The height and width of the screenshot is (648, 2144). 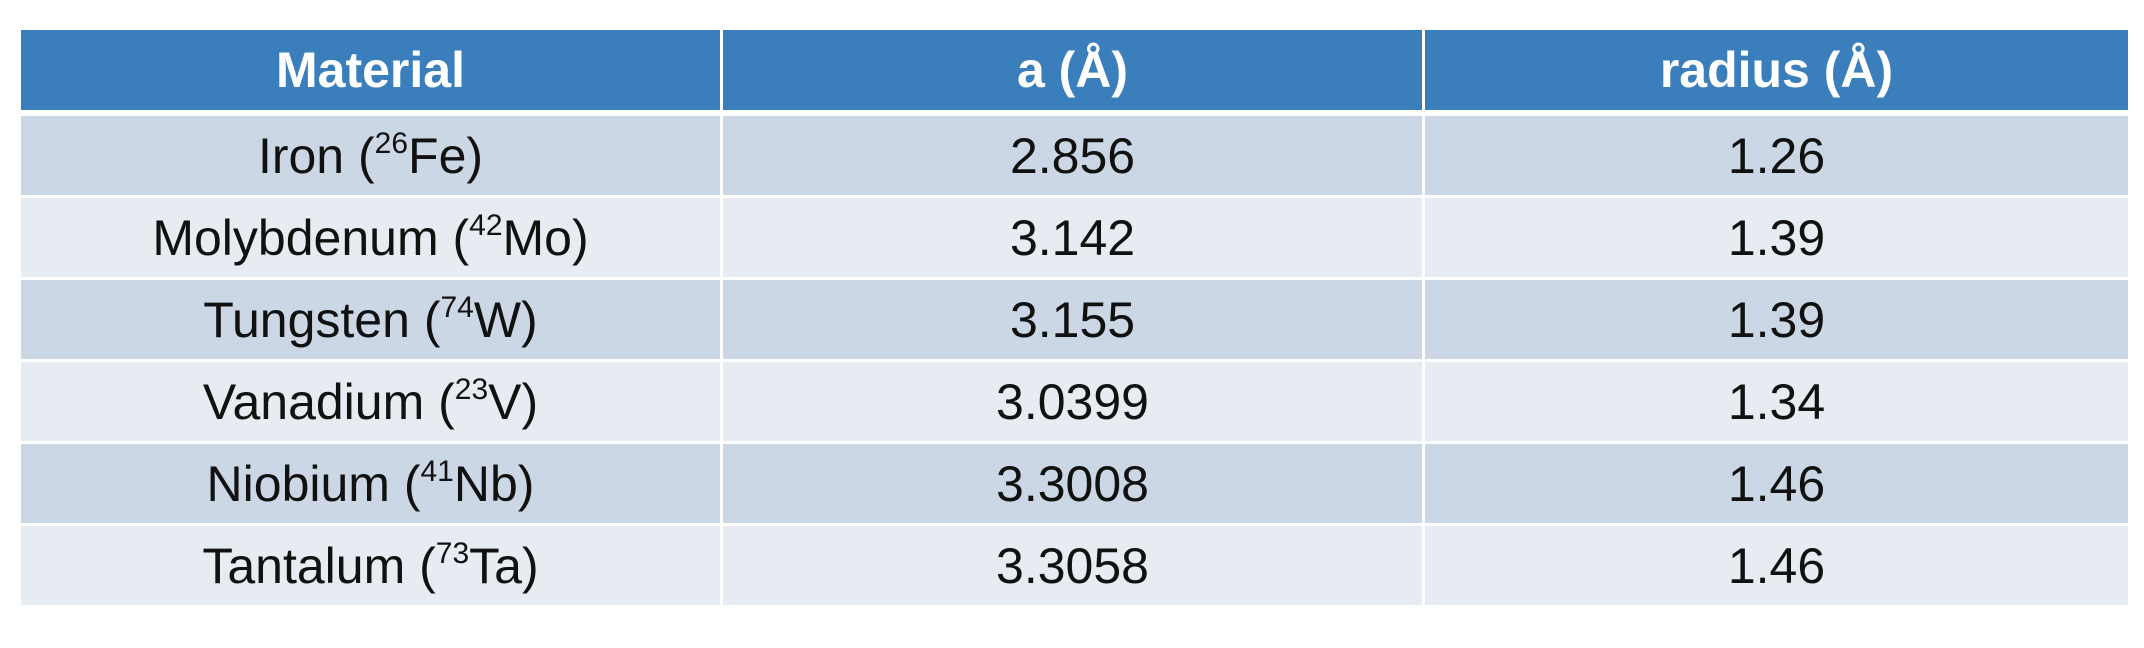 I want to click on table-row: Iron (26Fe) 2.856 1.26, so click(x=1074, y=154).